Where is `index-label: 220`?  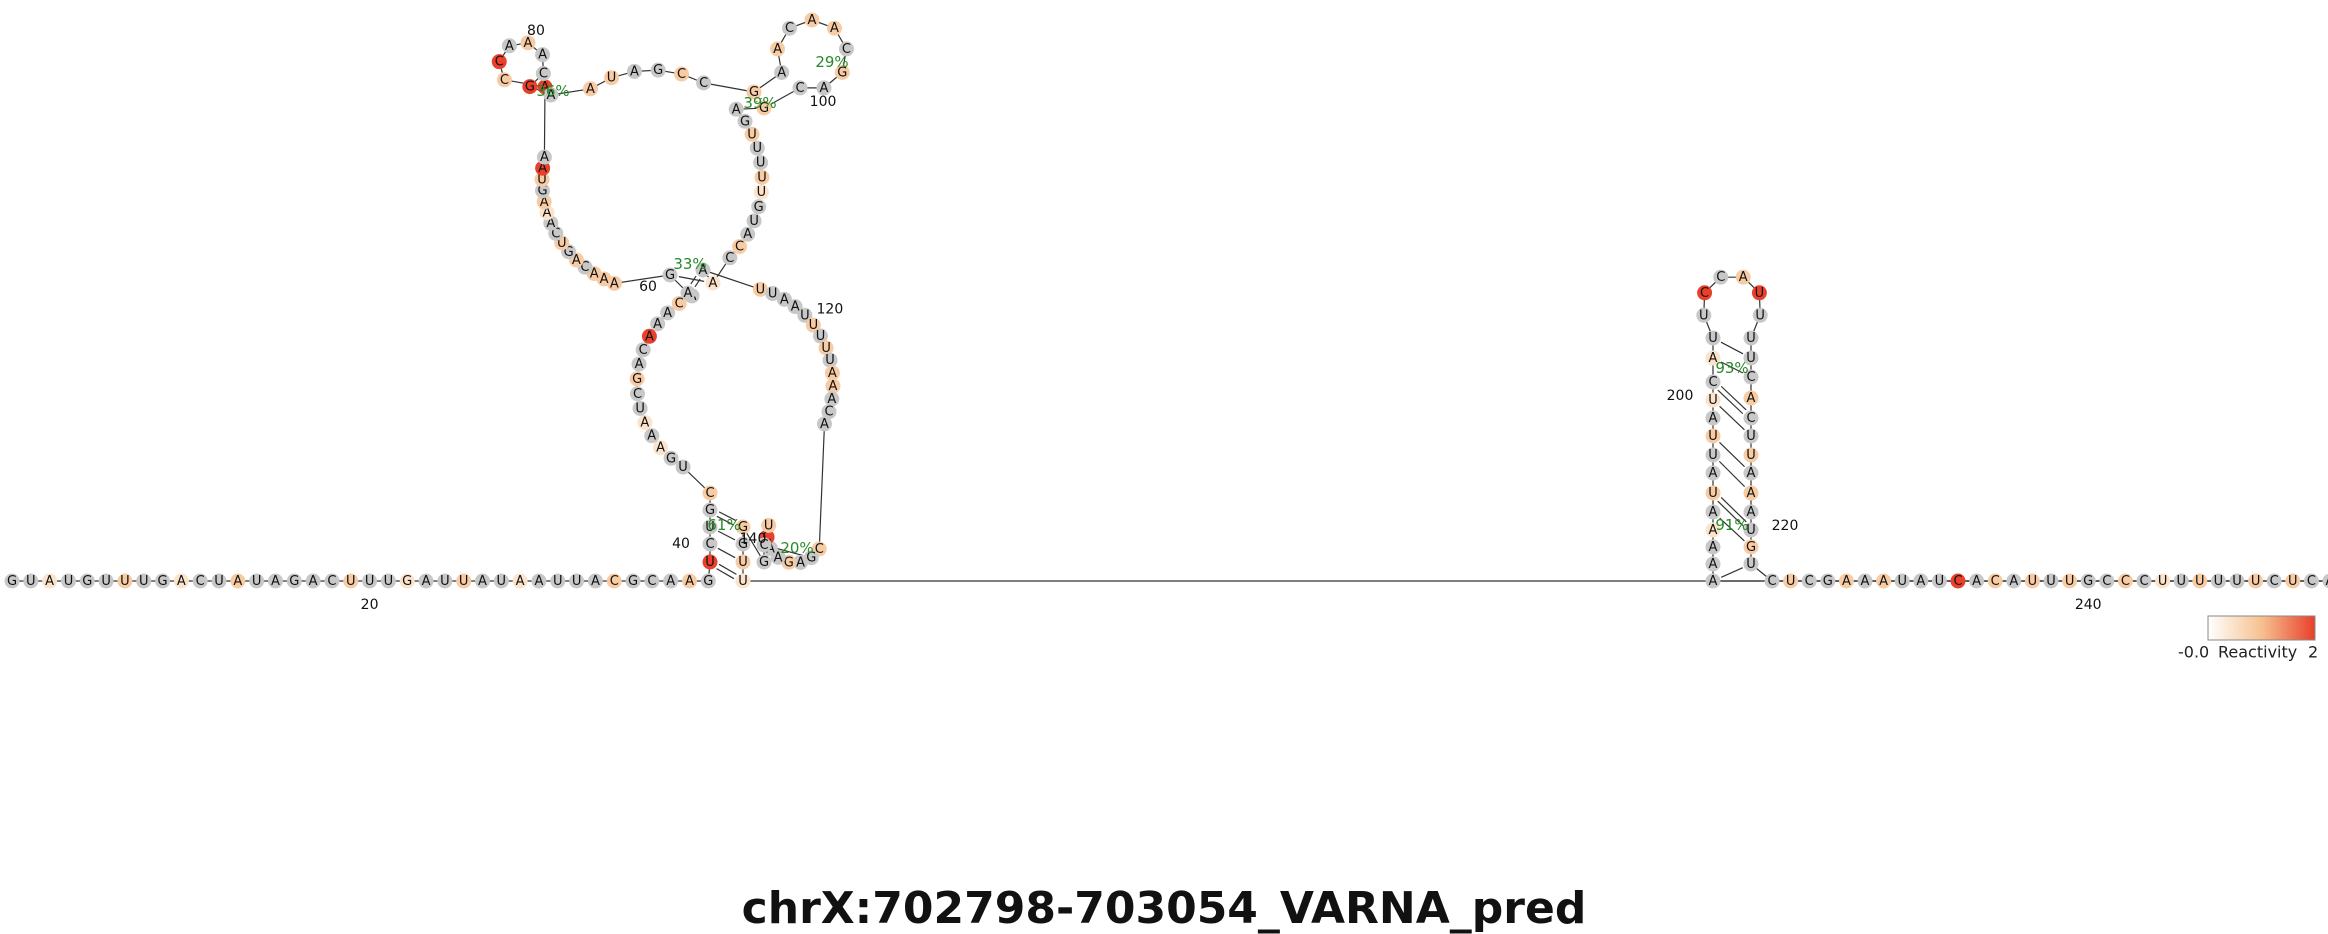
index-label: 220 is located at coordinates (1785, 526).